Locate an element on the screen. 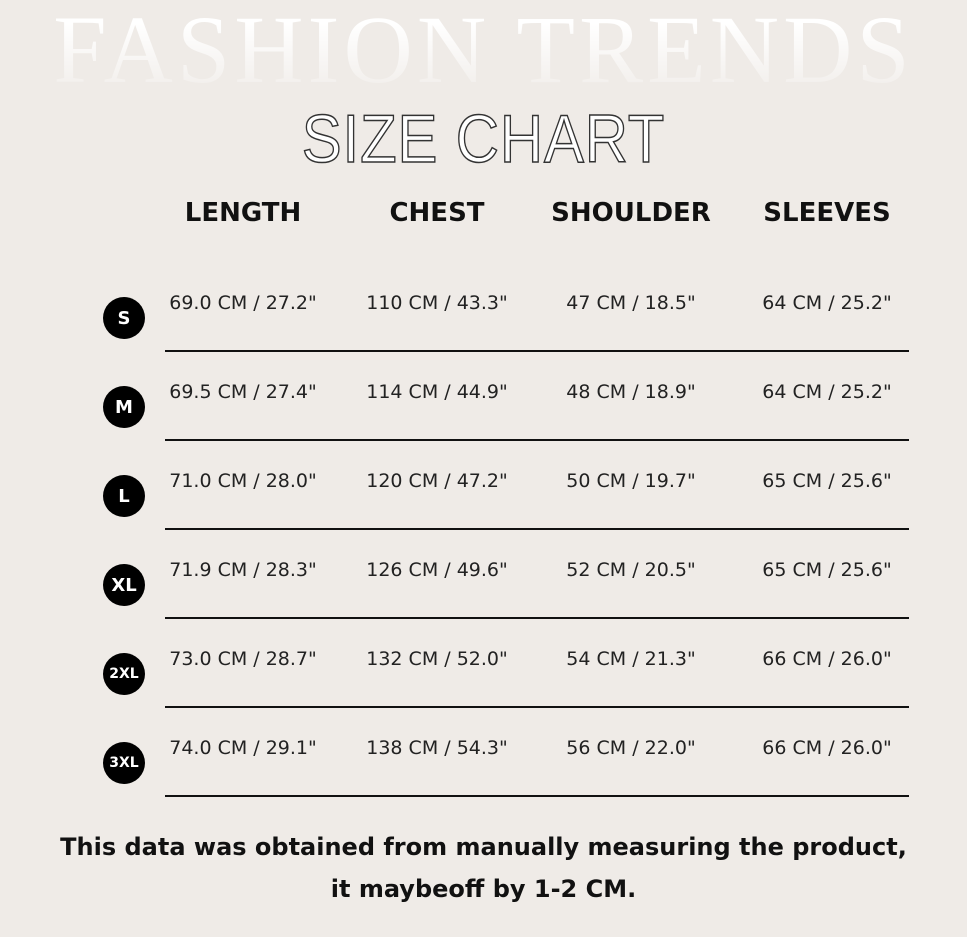 The width and height of the screenshot is (967, 937). column-header-sleeves: SLEEVES is located at coordinates (827, 213).